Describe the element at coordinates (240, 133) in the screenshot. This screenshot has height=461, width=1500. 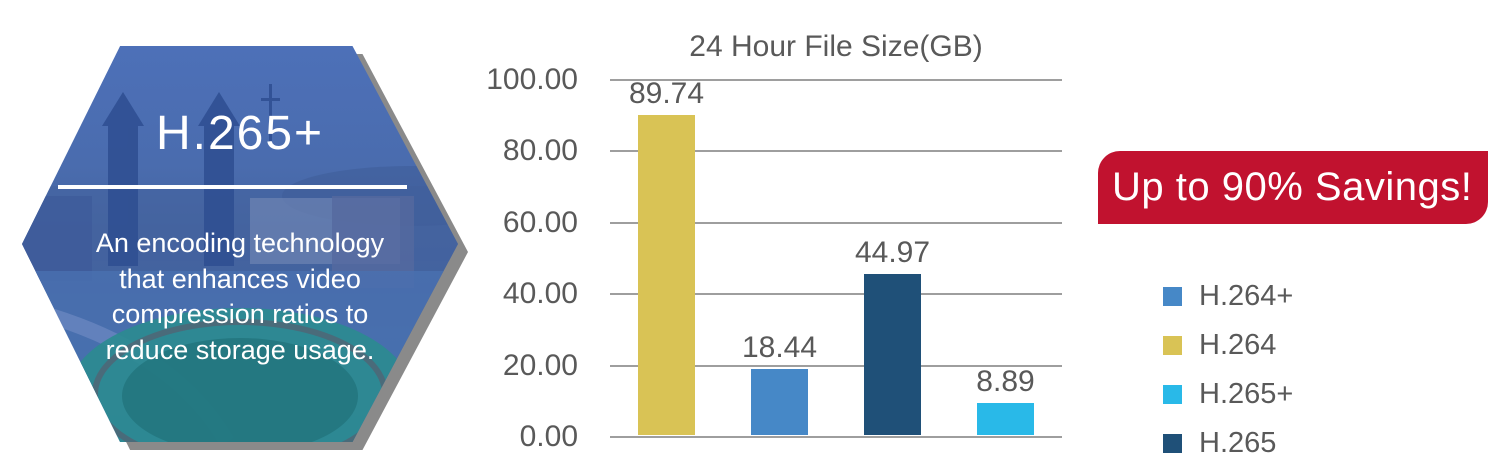
I see `hexagon-title: H.265+` at that location.